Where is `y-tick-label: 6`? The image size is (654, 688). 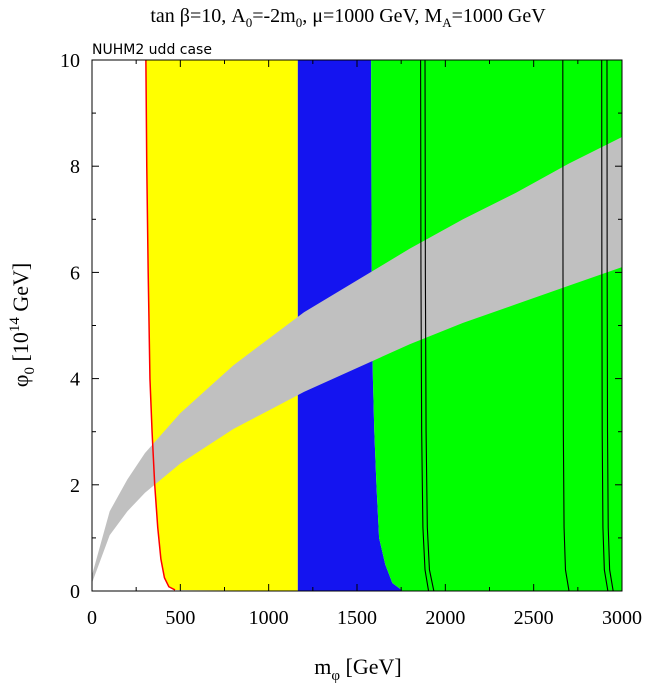
y-tick-label: 6 is located at coordinates (75, 273).